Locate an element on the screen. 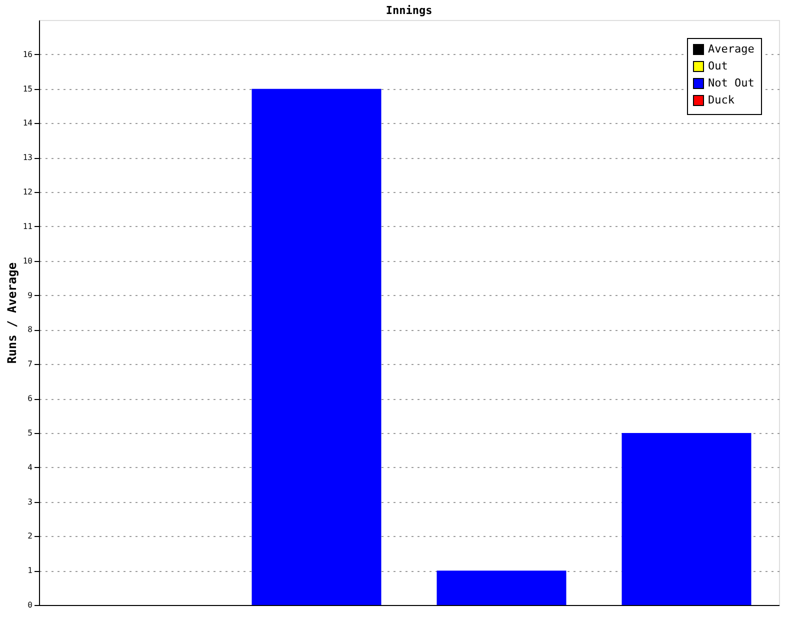  y-tick-label: 9 is located at coordinates (30, 295).